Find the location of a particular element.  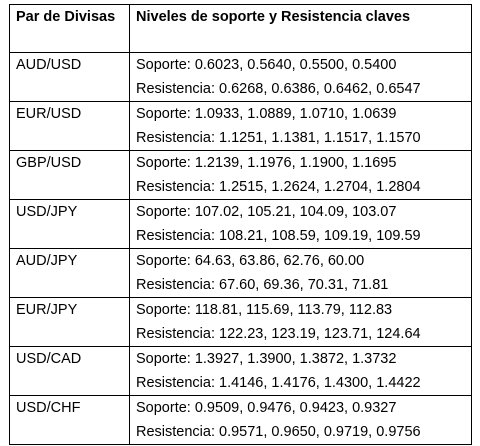

currency-pair-cell: AUD/USD is located at coordinates (69, 77).